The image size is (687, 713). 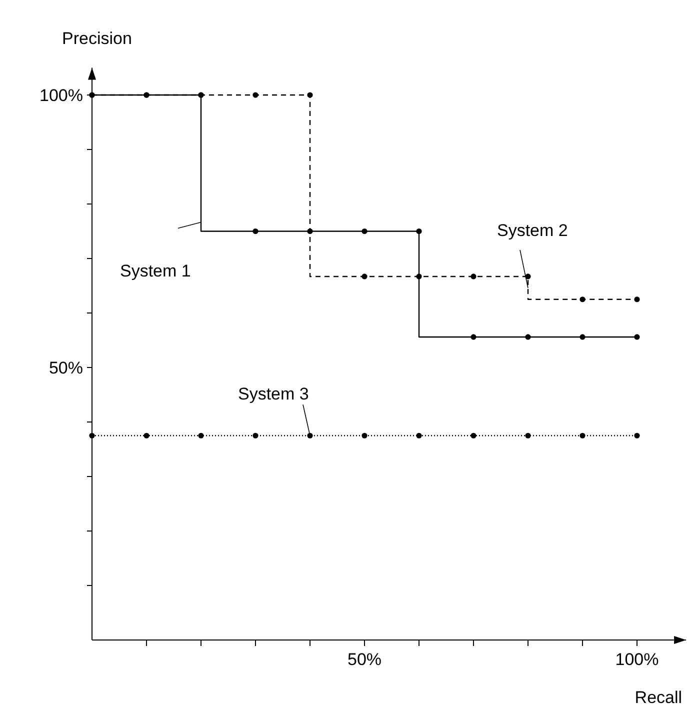 What do you see at coordinates (273, 394) in the screenshot?
I see `series-label: System 3` at bounding box center [273, 394].